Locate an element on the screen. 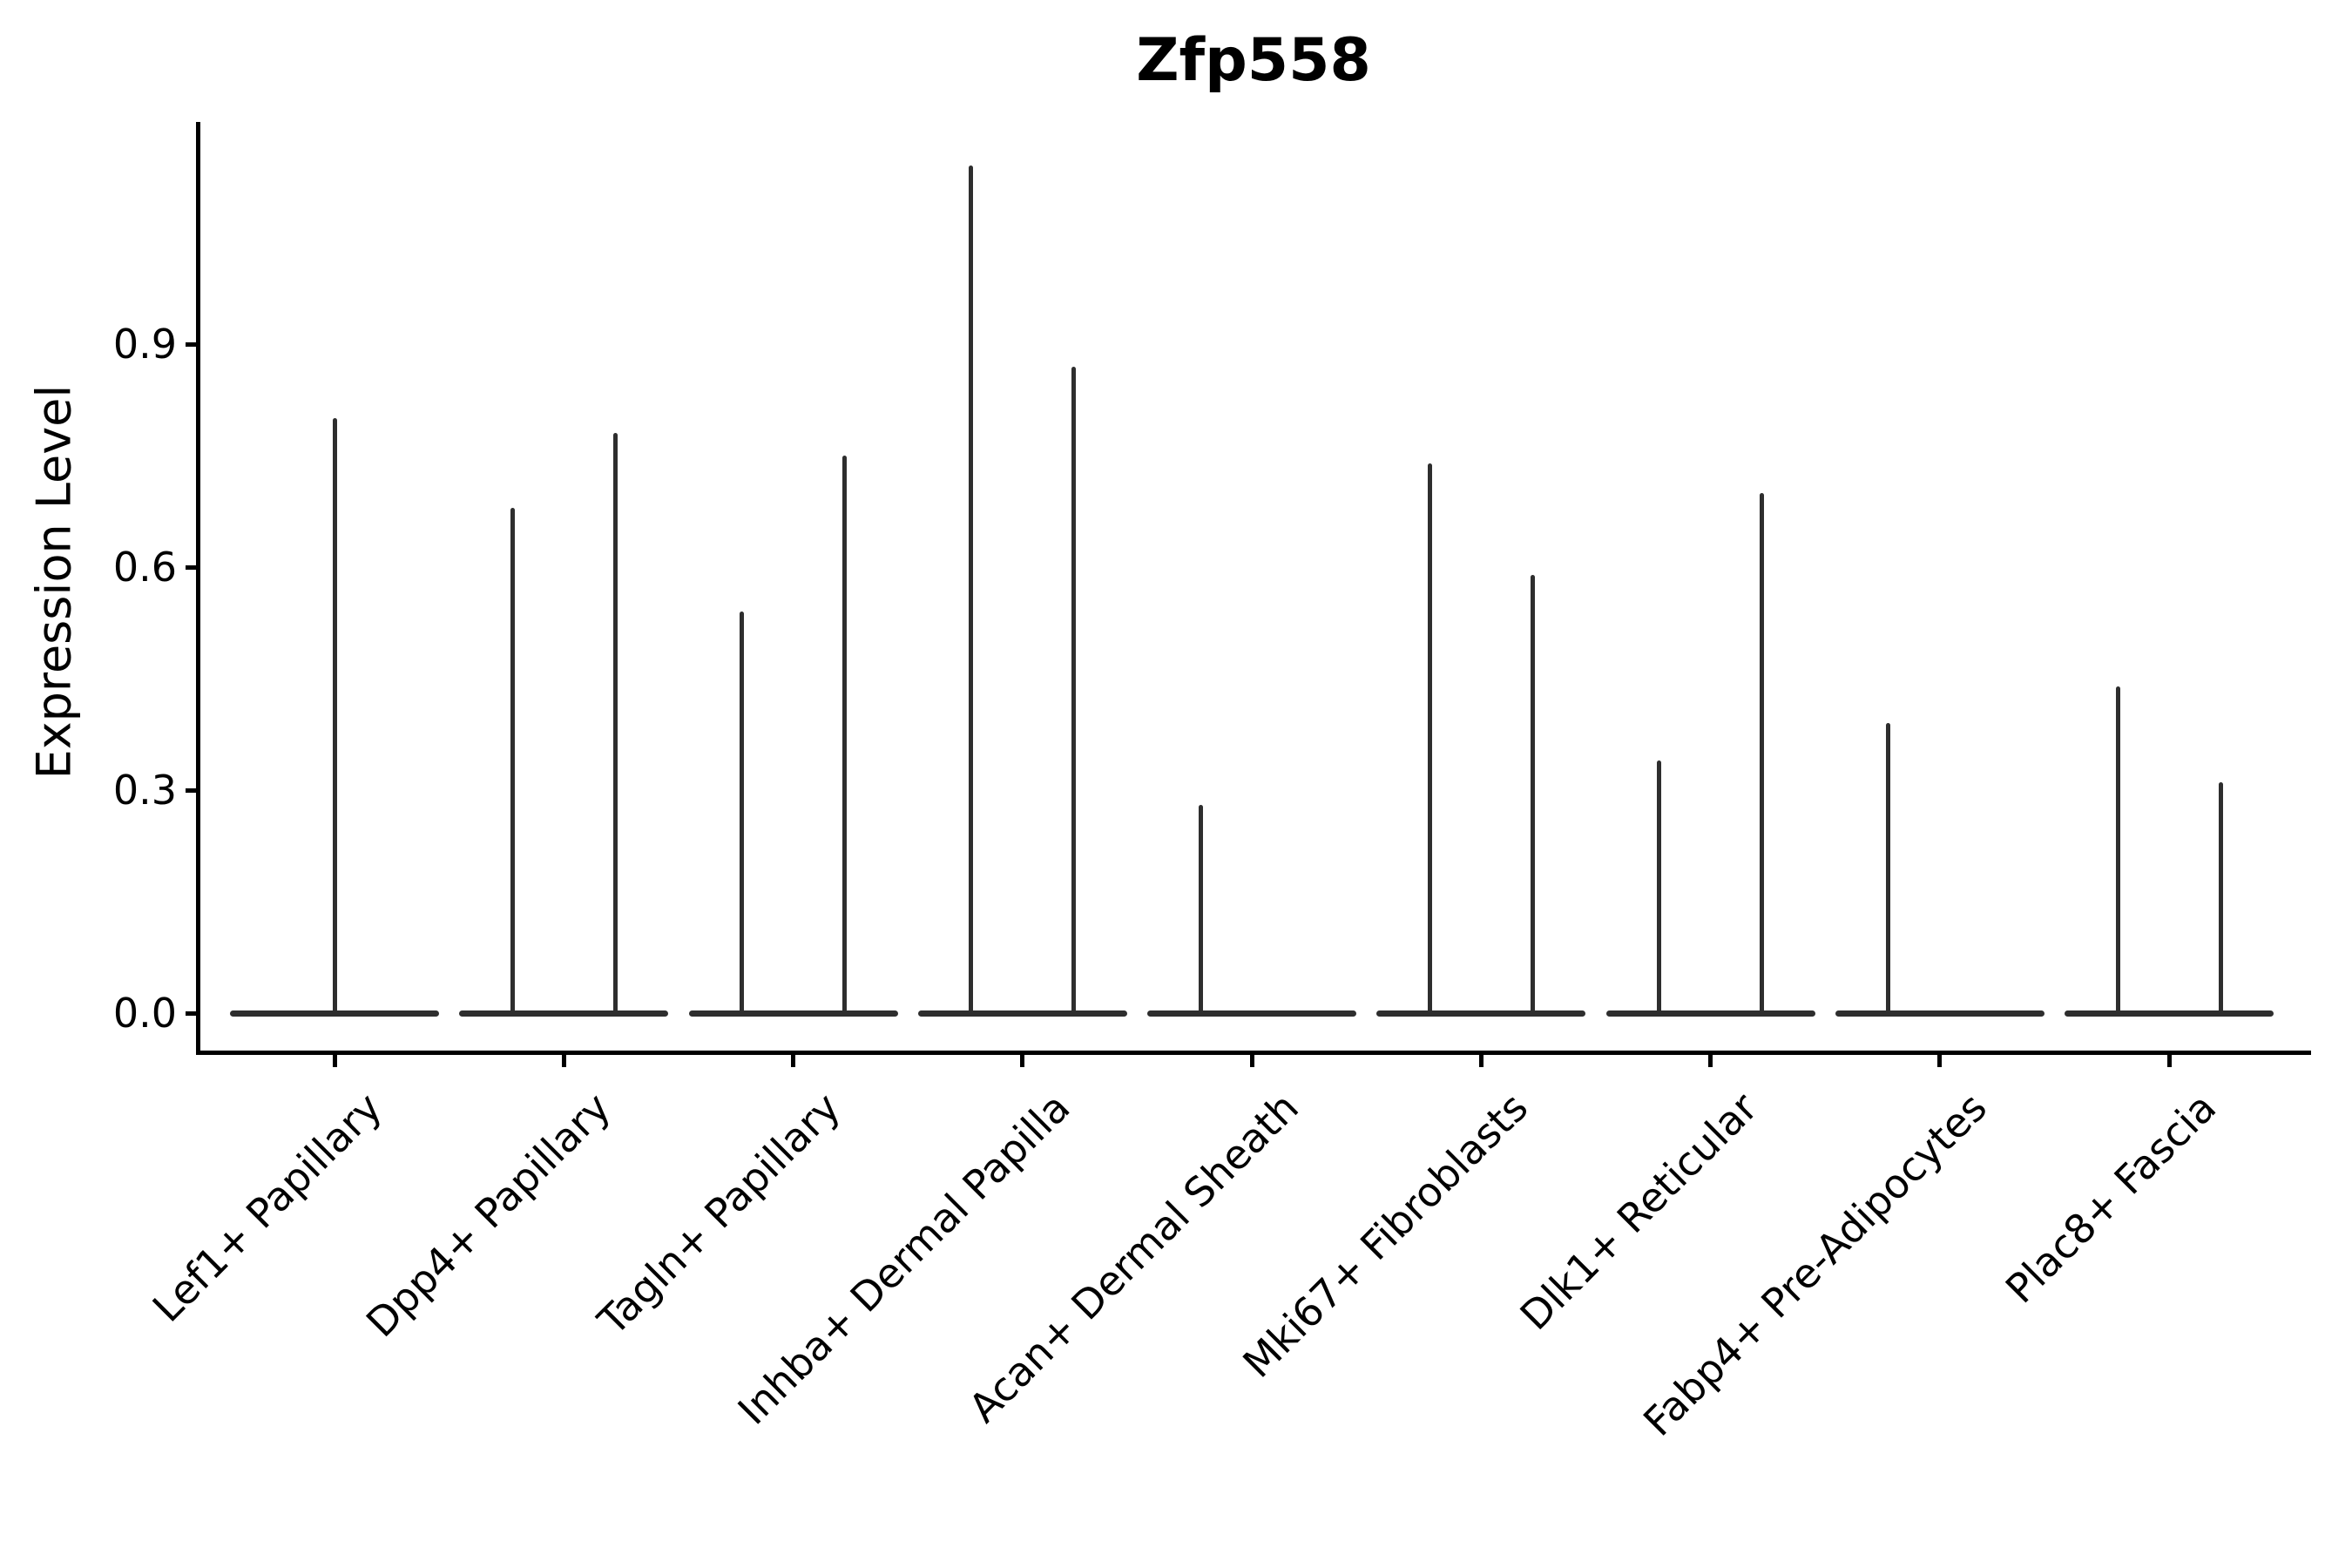  x-tick-label: Dpp4+ Papillary is located at coordinates (489, 1215).